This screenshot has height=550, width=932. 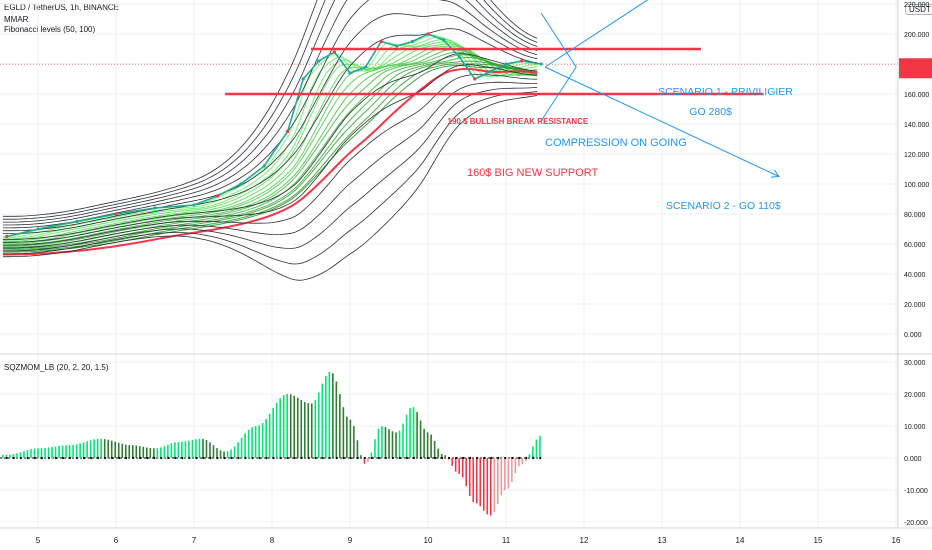 I want to click on y-tick-label: 220.000, so click(x=916, y=5).